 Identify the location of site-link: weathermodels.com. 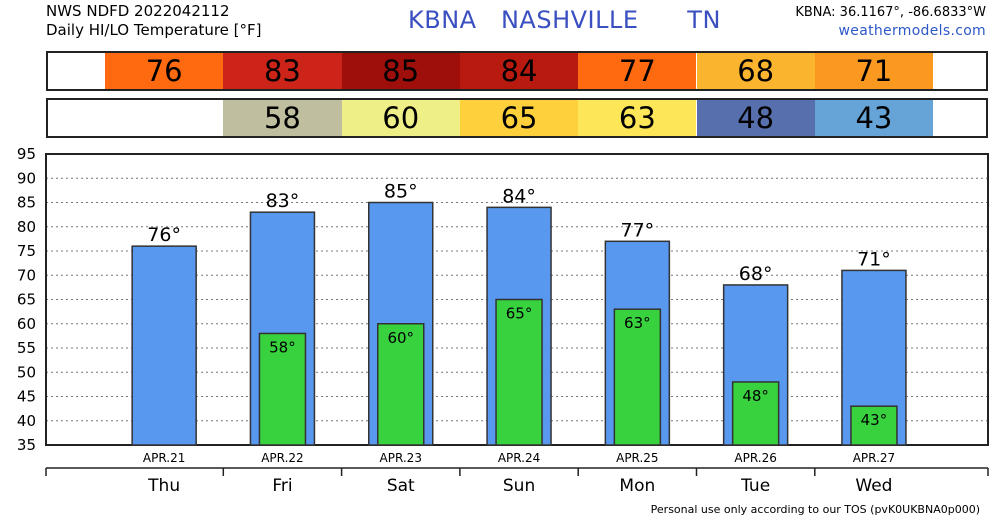
(912, 31).